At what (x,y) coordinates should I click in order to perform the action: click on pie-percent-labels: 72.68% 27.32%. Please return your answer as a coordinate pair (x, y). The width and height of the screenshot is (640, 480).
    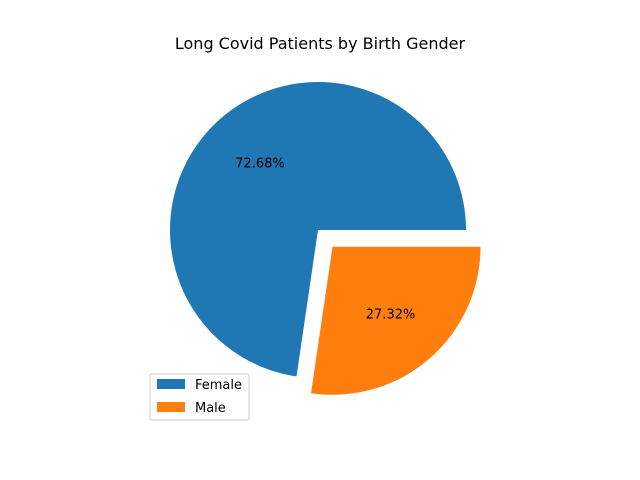
    Looking at the image, I should click on (325, 239).